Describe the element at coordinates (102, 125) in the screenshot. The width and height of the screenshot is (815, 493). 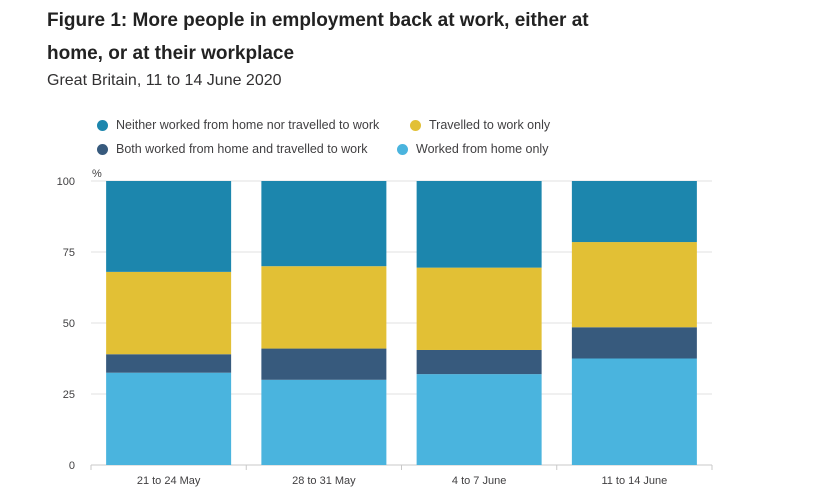
I see `legend-swatch-neither` at that location.